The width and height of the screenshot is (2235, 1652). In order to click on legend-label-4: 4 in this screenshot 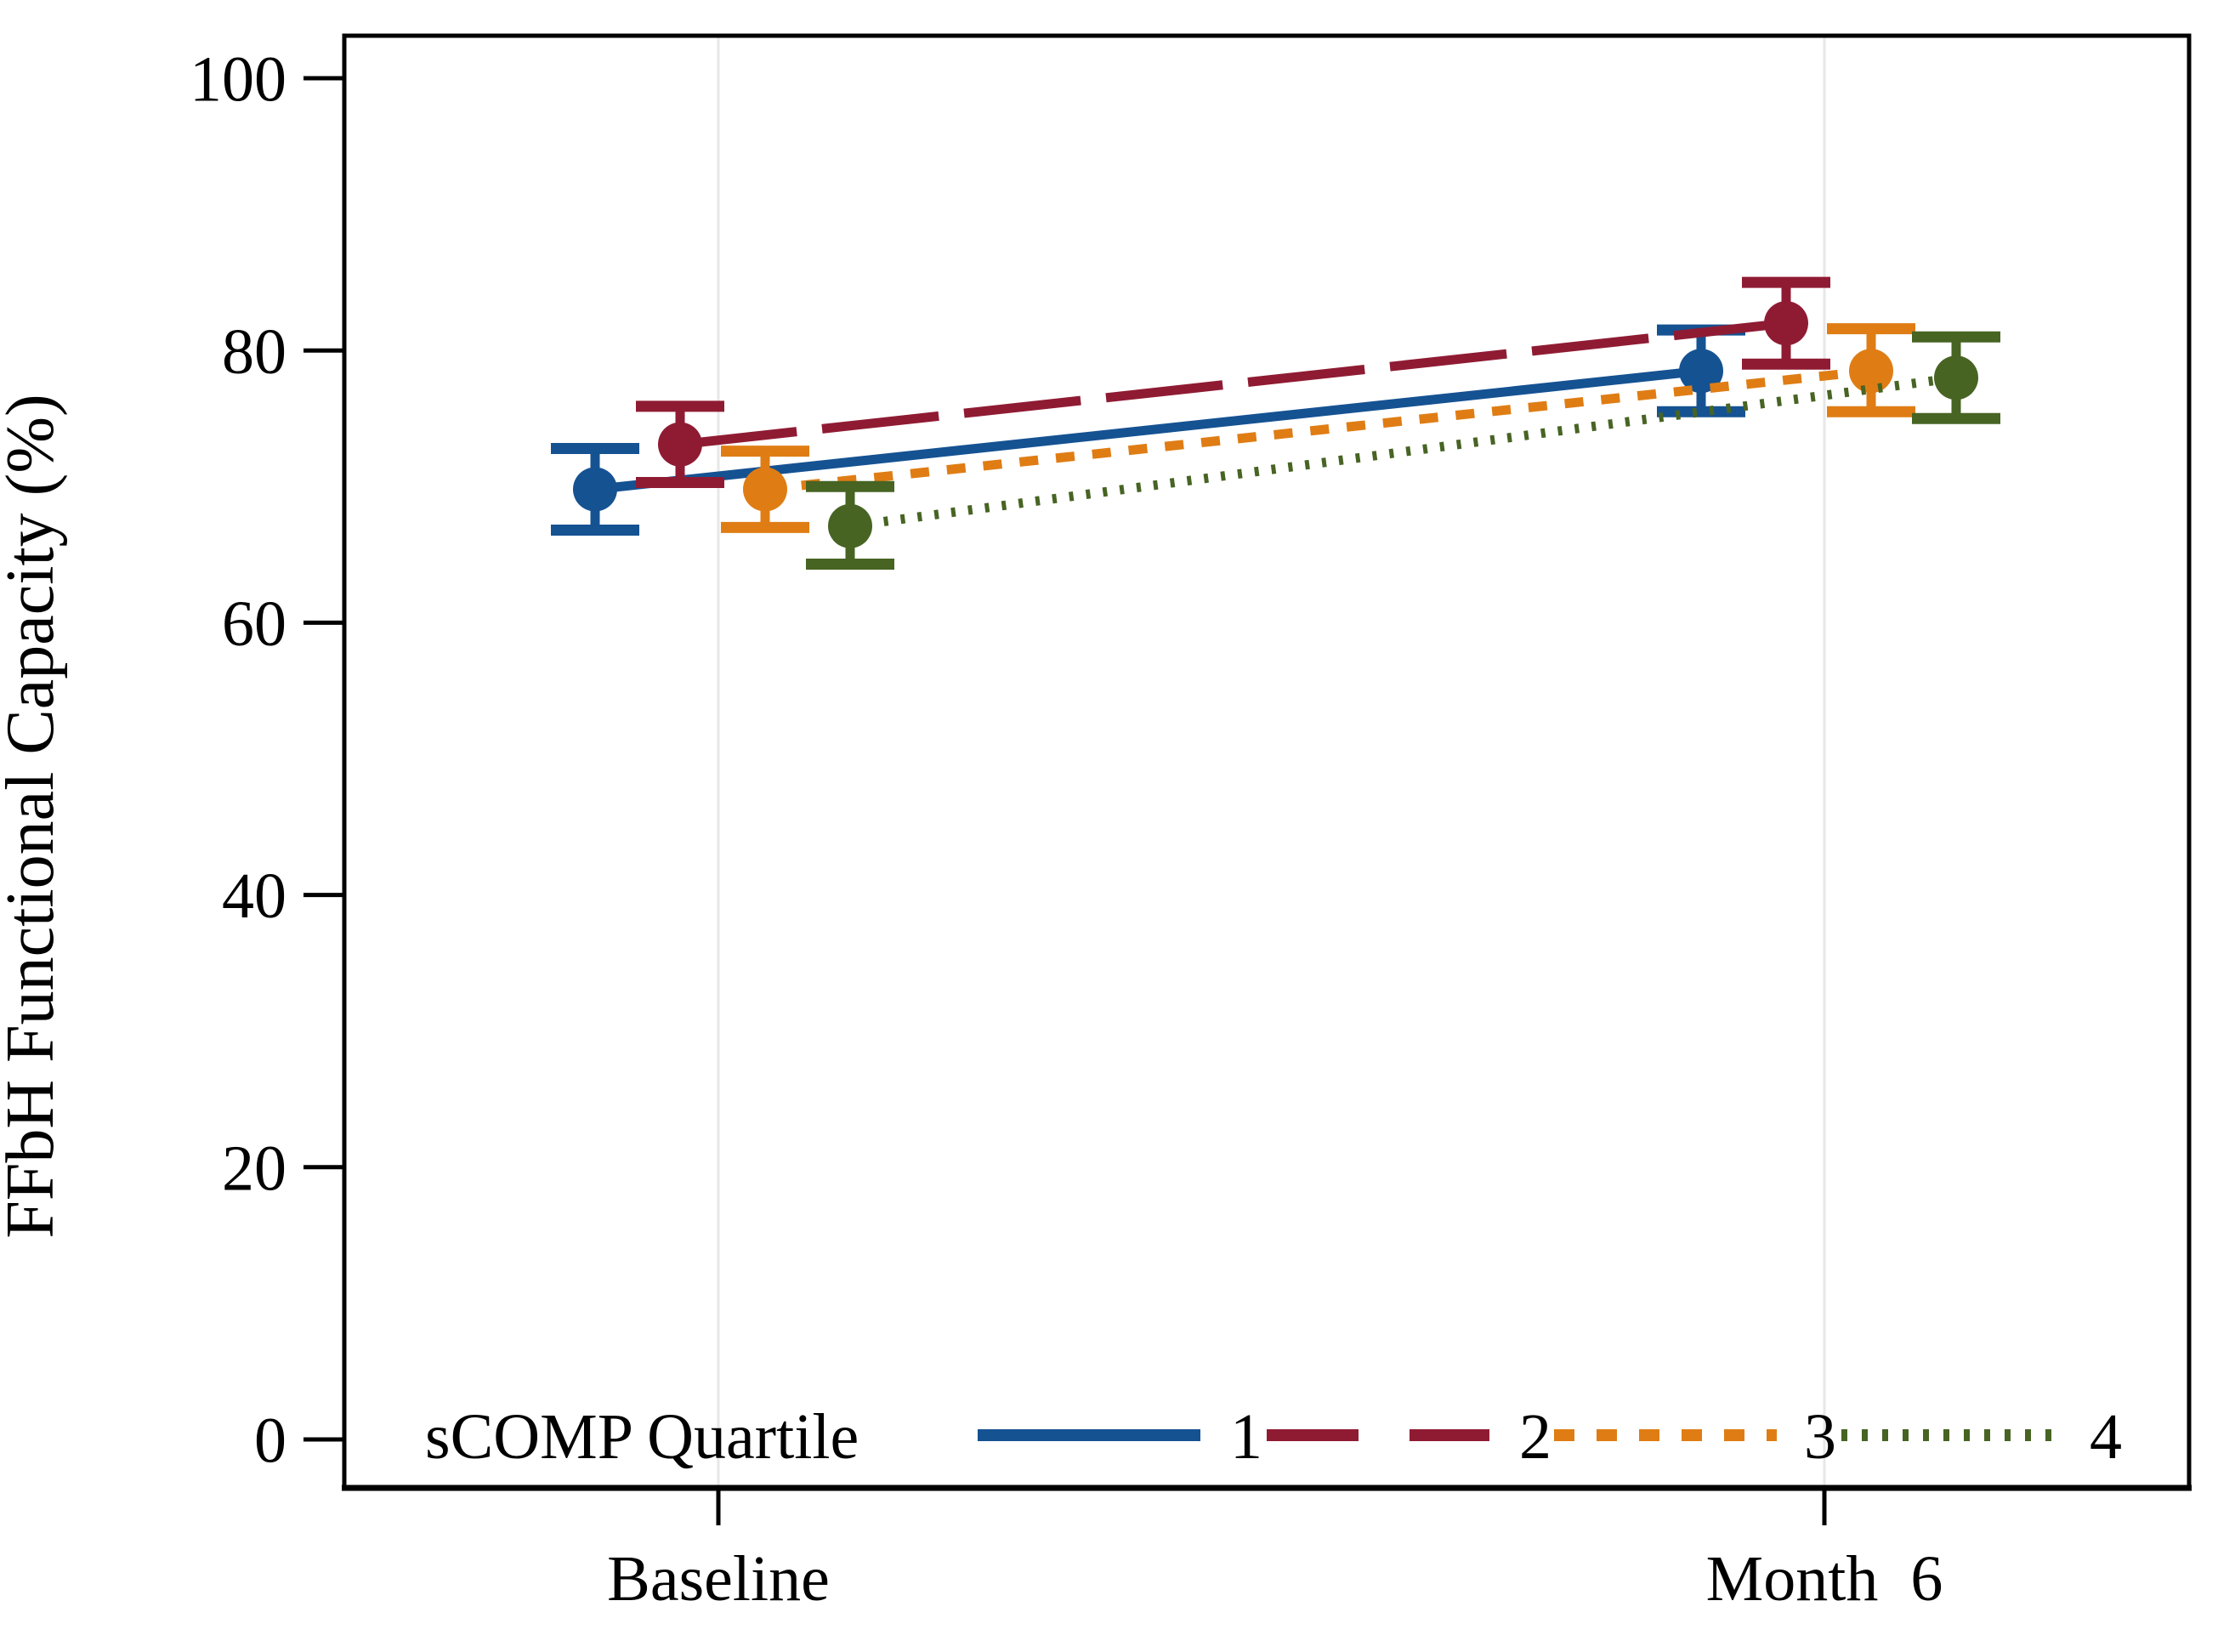, I will do `click(2106, 1437)`.